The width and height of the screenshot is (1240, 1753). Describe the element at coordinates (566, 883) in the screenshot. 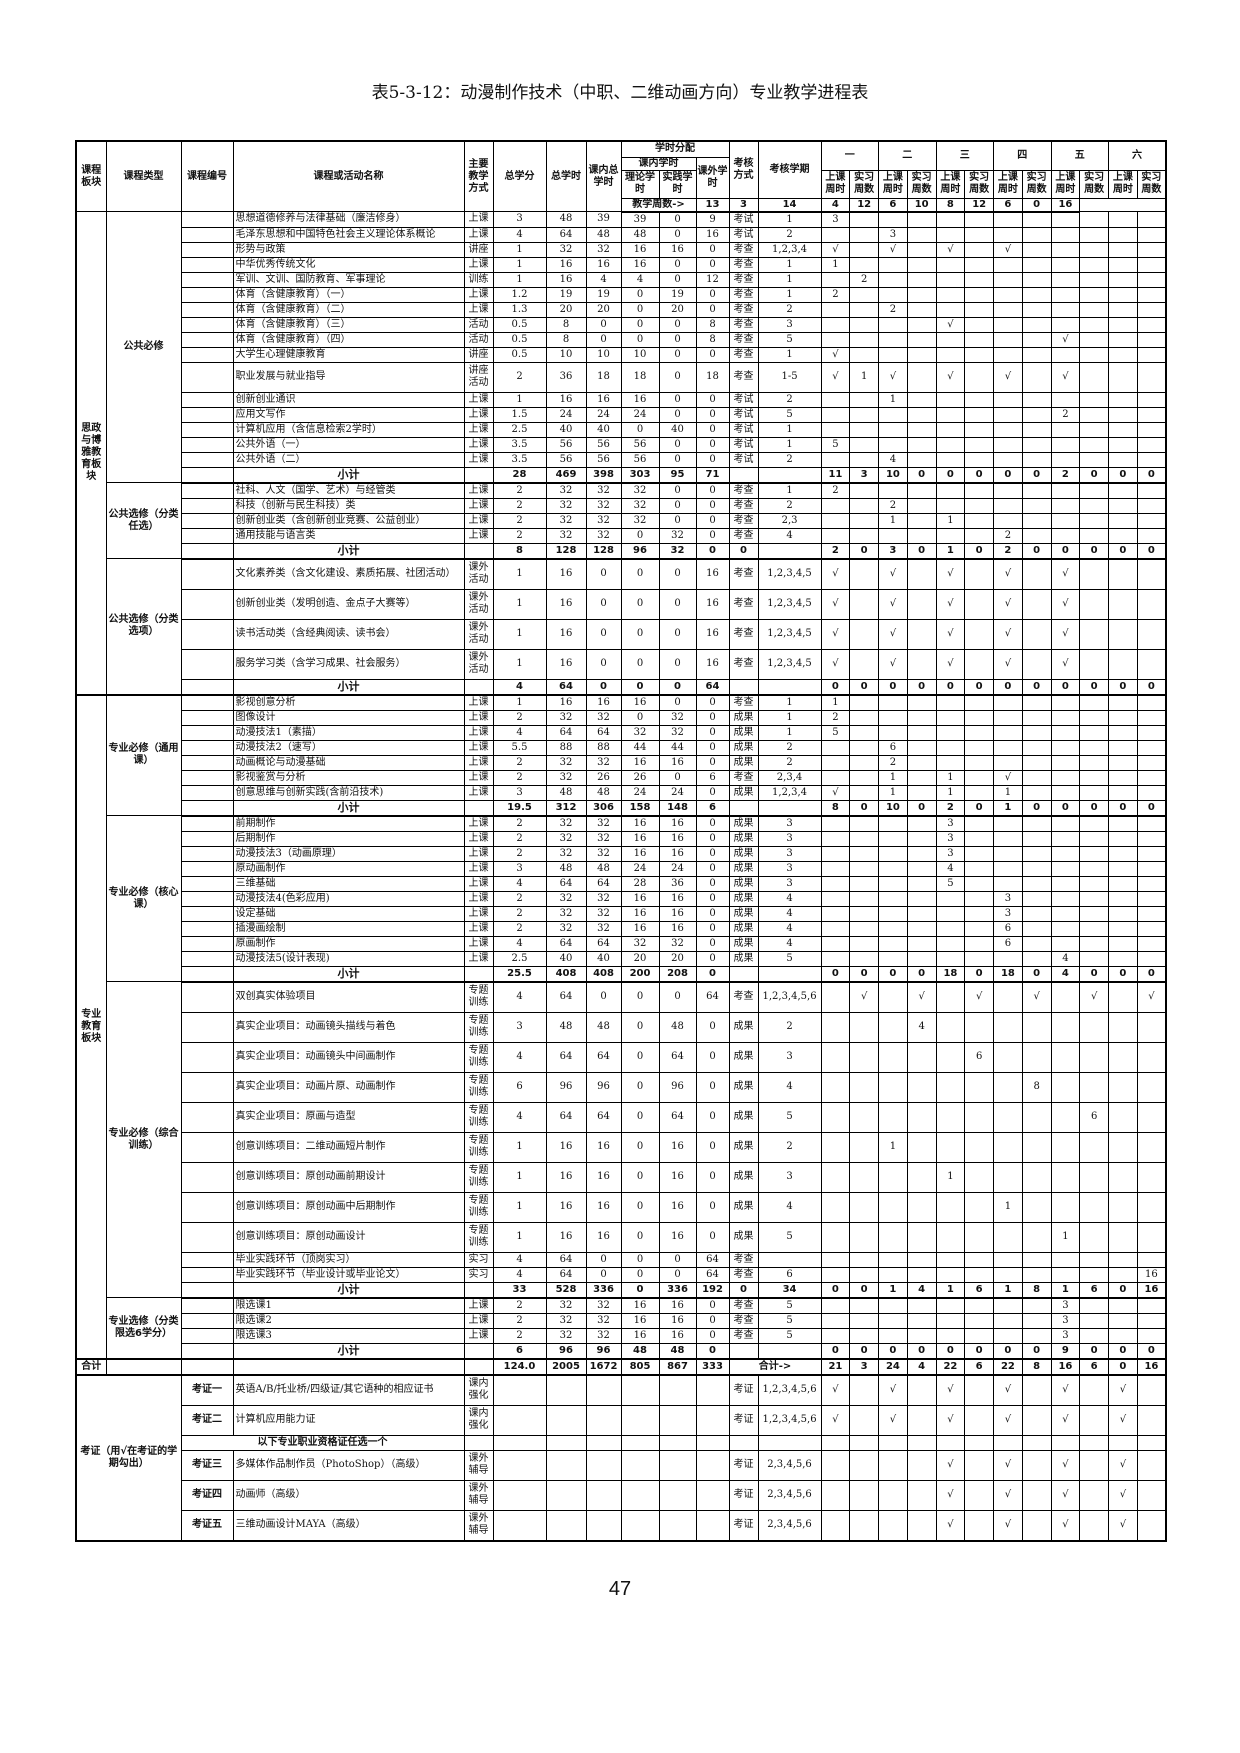

I see `cell-hours: 64` at that location.